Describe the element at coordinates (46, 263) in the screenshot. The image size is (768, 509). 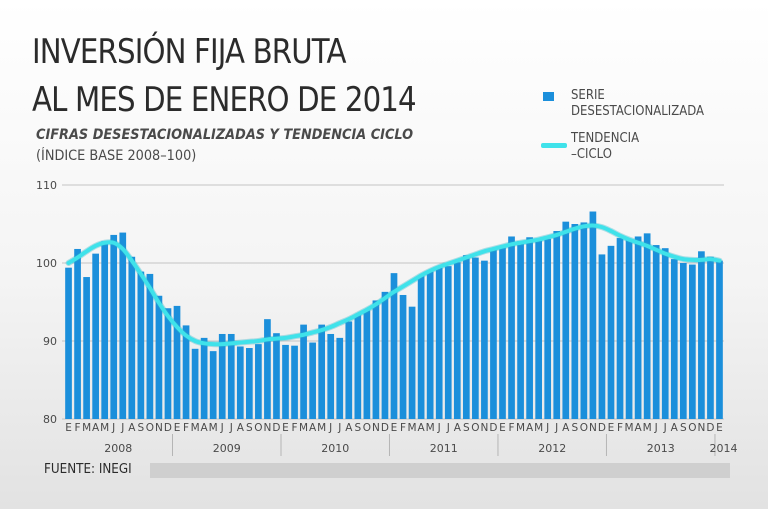
I see `y-tick-label: 100` at that location.